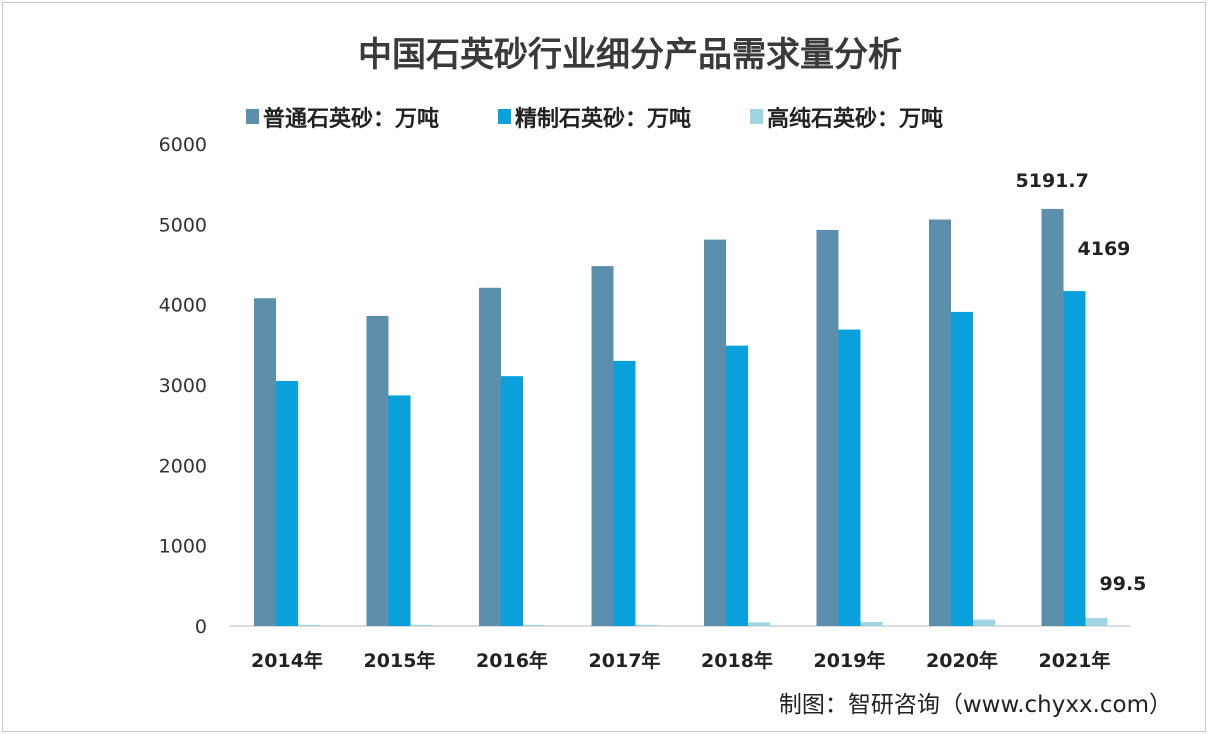  Describe the element at coordinates (1075, 660) in the screenshot. I see `x-tick-label: 2021年` at that location.